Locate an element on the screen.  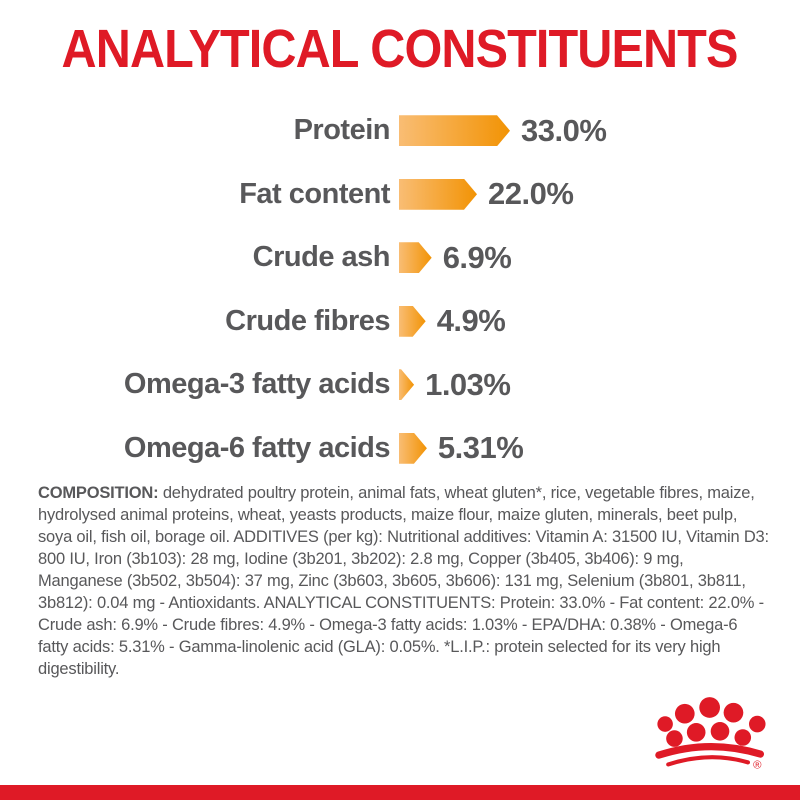
chart-row: Omega-6 fatty acids 5.31% is located at coordinates (400, 449).